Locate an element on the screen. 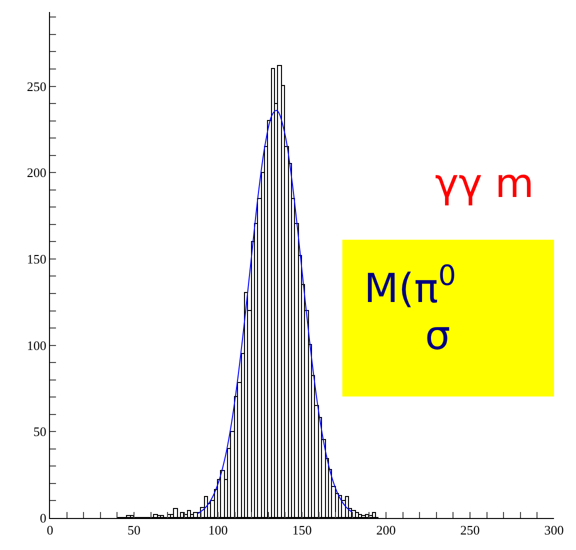 Image resolution: width=576 pixels, height=550 pixels. x-tick-label: 50 is located at coordinates (134, 530).